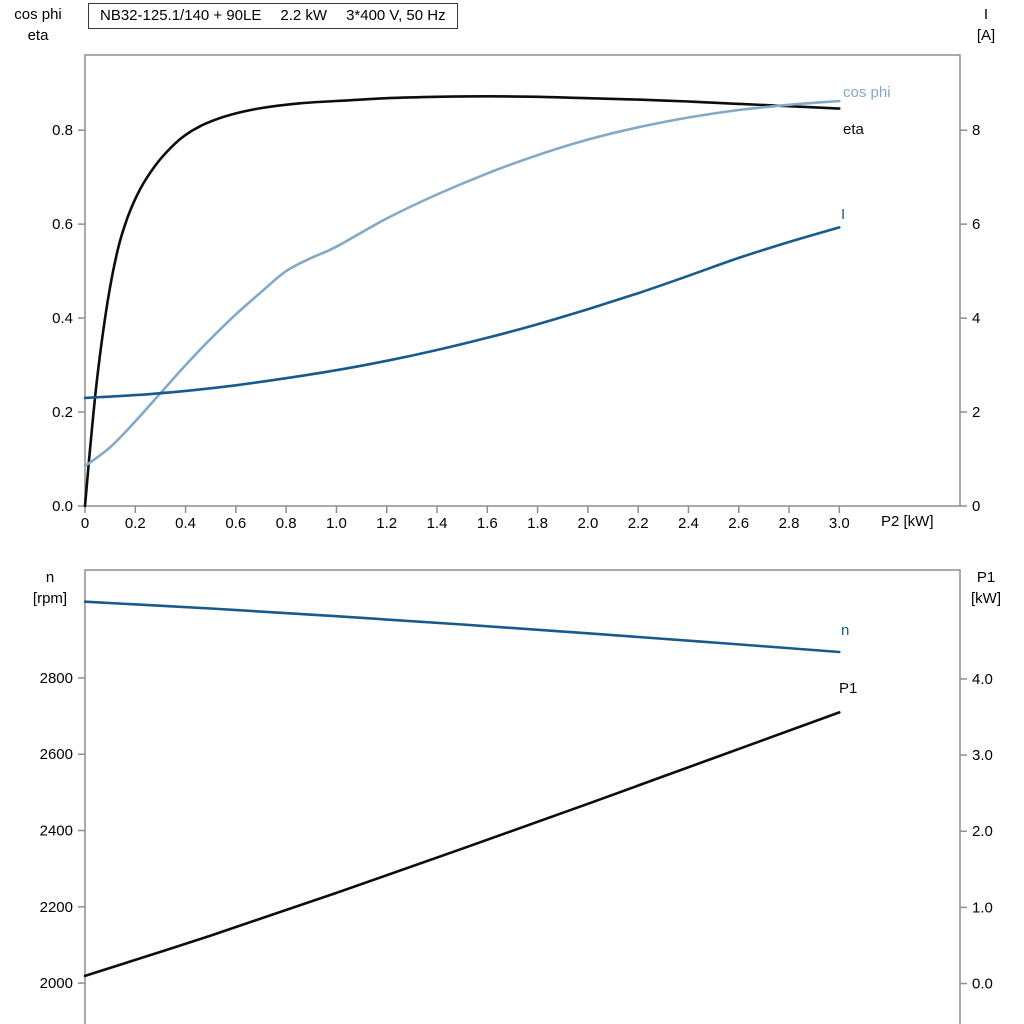 The width and height of the screenshot is (1024, 1024). I want to click on right-axis-tick-label: 0, so click(976, 506).